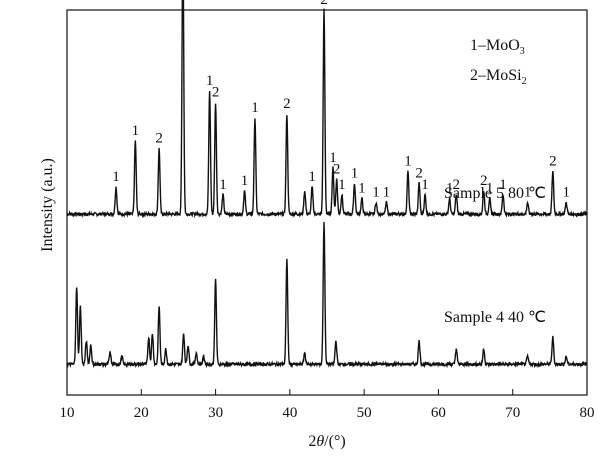  What do you see at coordinates (215, 413) in the screenshot?
I see `x-tick-label: 30` at bounding box center [215, 413].